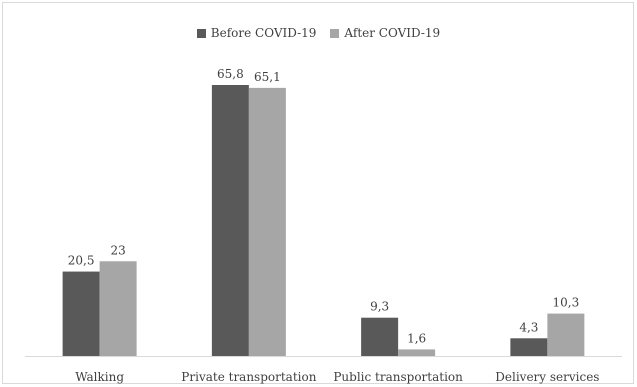 The image size is (637, 387). I want to click on legend-label-after: After COVID-19, so click(392, 33).